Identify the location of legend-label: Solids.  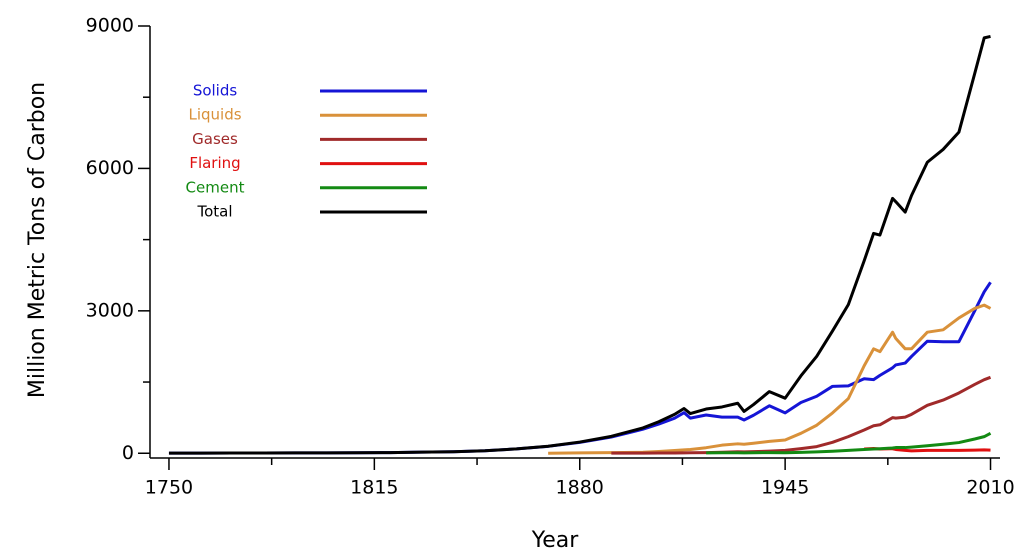
(215, 91).